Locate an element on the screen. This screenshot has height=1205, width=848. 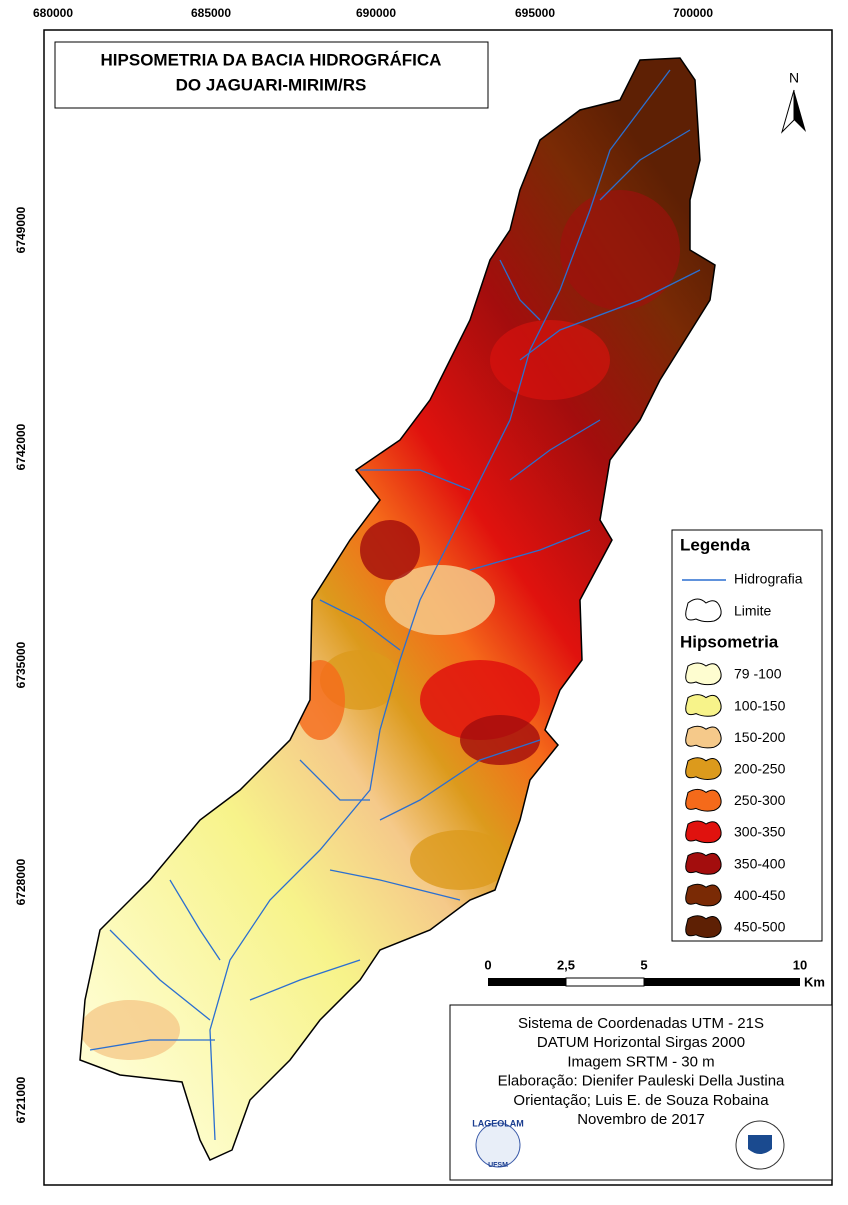
legend-label: Limite is located at coordinates (753, 611).